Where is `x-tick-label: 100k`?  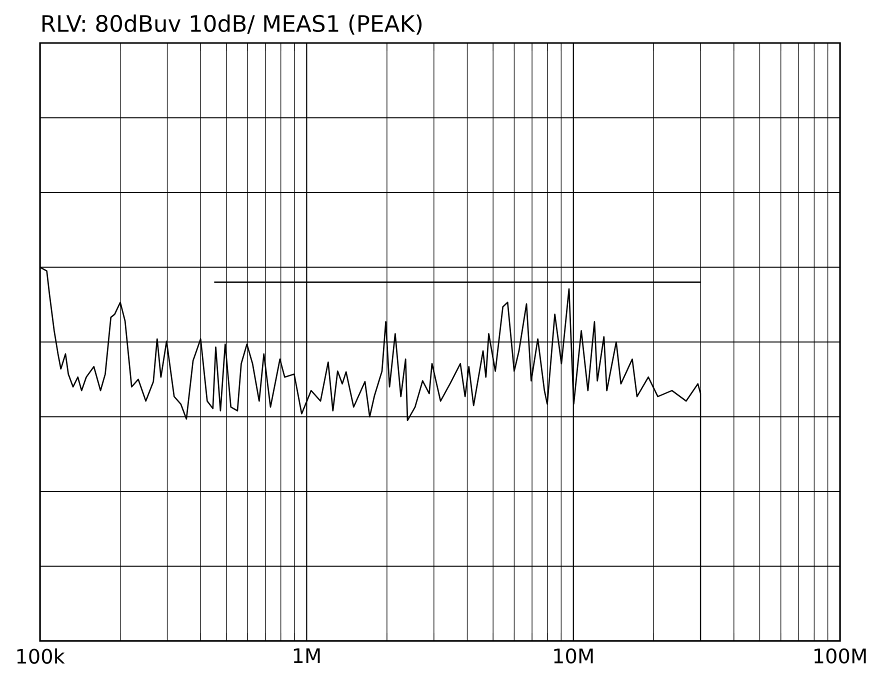
x-tick-label: 100k is located at coordinates (41, 656).